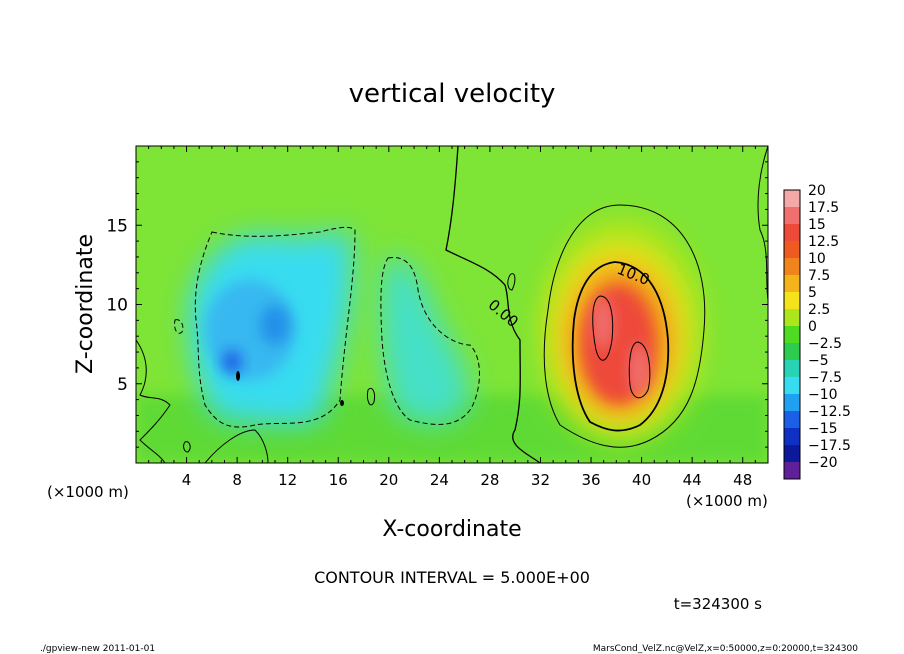 This screenshot has height=654, width=904. Describe the element at coordinates (88, 492) in the screenshot. I see `x-units-label-left: (×1000 m)` at that location.